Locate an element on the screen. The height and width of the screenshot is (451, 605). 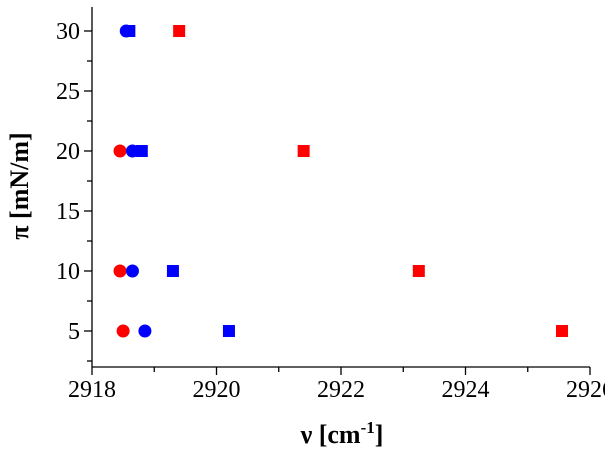
x-tick-label: 2920 is located at coordinates (217, 390).